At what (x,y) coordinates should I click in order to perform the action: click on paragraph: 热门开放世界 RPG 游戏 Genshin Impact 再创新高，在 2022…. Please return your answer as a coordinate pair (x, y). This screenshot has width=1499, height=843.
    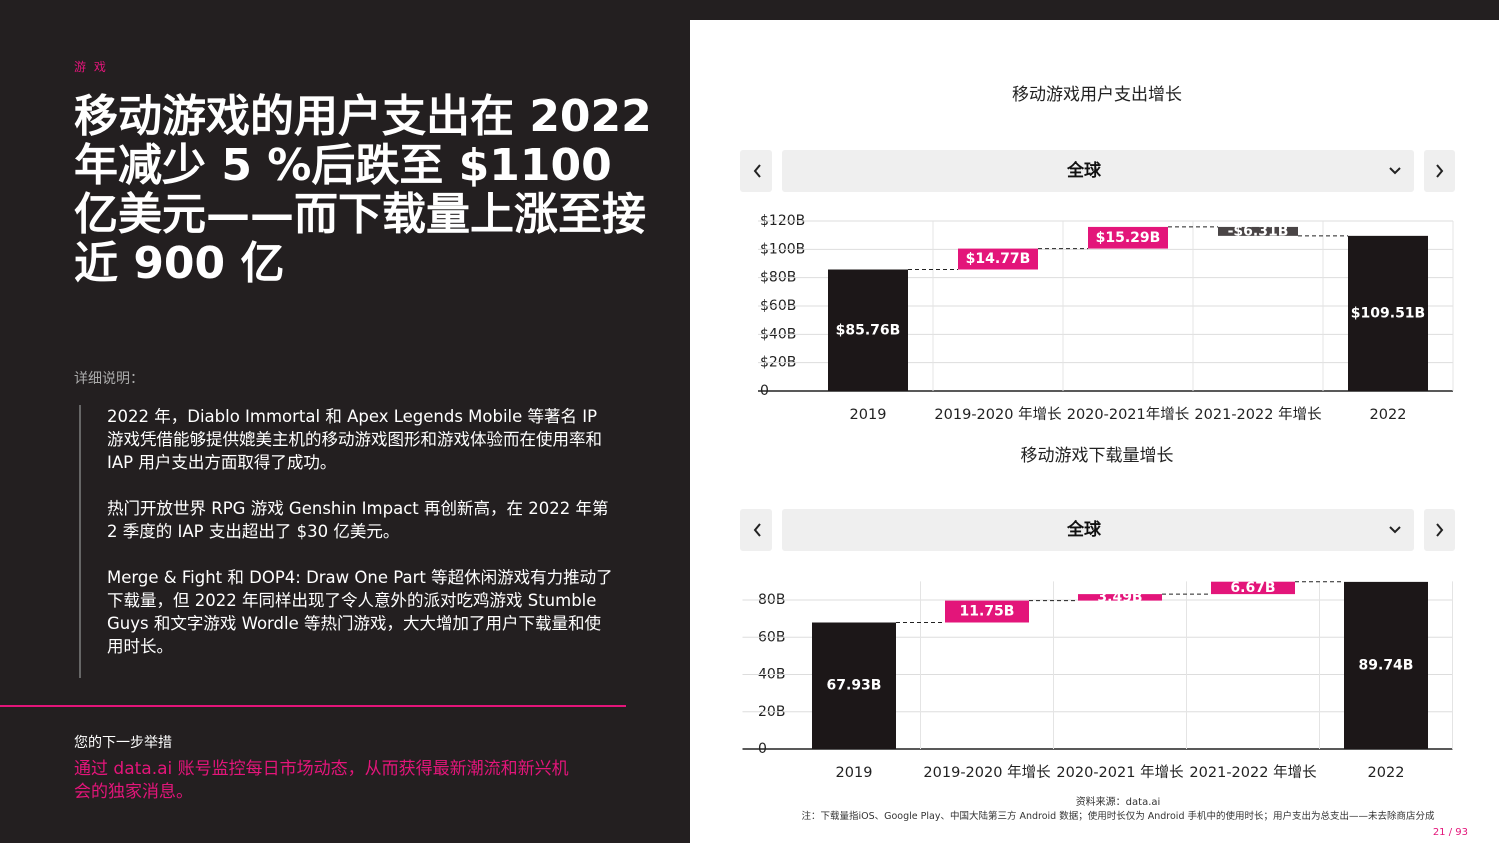
    Looking at the image, I should click on (358, 520).